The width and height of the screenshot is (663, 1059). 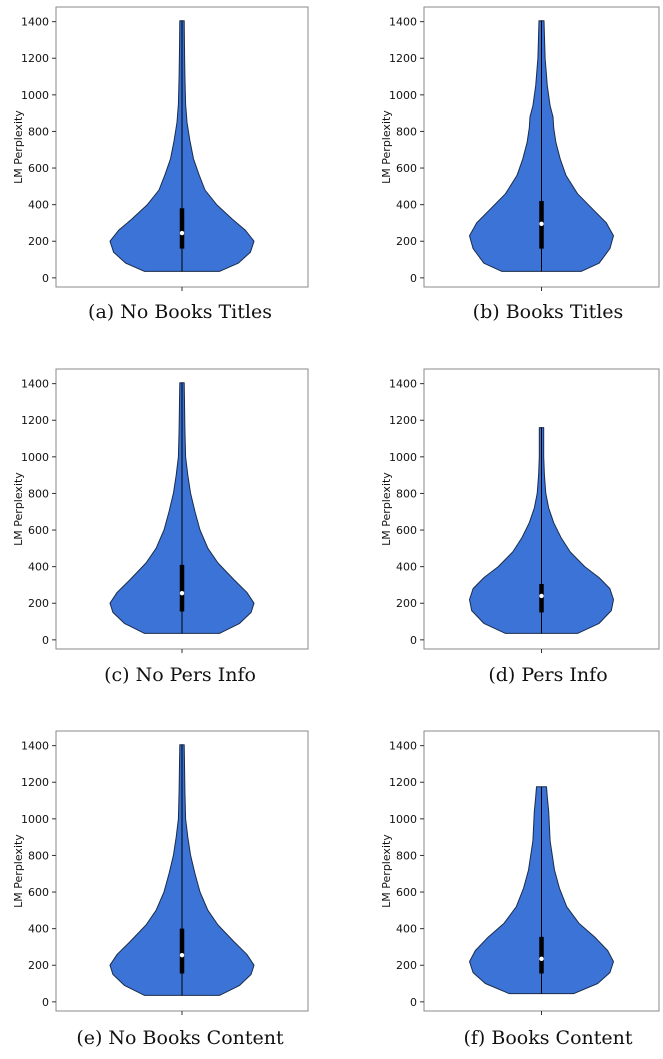 What do you see at coordinates (180, 1038) in the screenshot?
I see `panel-caption: (e) No Books Content` at bounding box center [180, 1038].